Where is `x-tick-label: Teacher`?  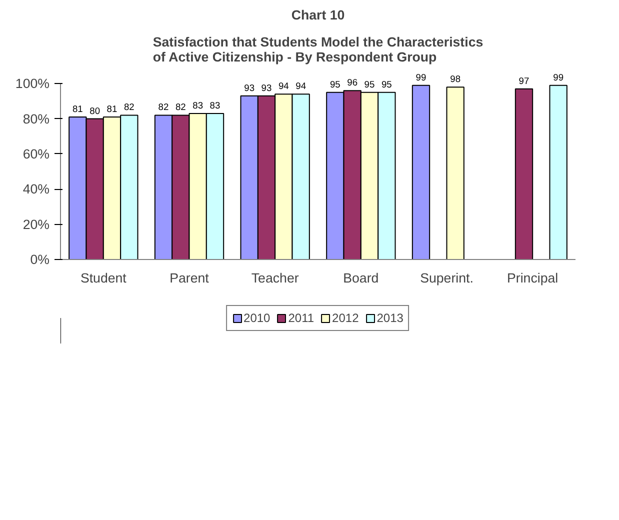
x-tick-label: Teacher is located at coordinates (275, 278).